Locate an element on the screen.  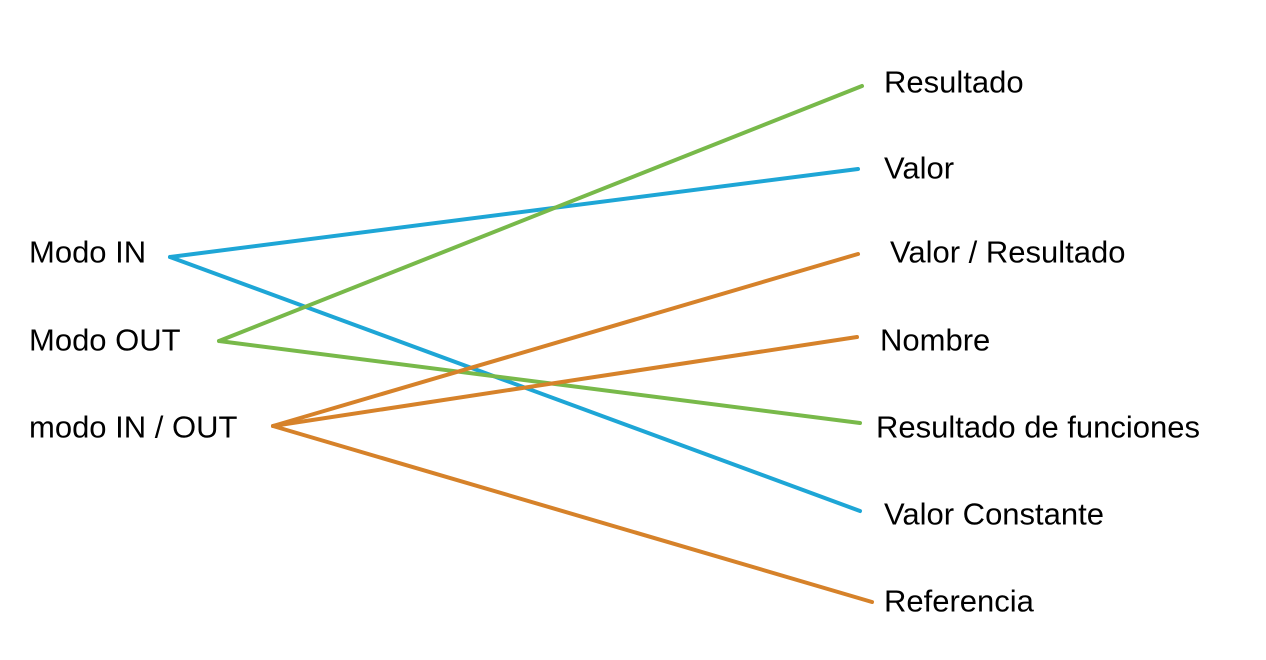
connector-inout-to-referencia is located at coordinates (572, 514).